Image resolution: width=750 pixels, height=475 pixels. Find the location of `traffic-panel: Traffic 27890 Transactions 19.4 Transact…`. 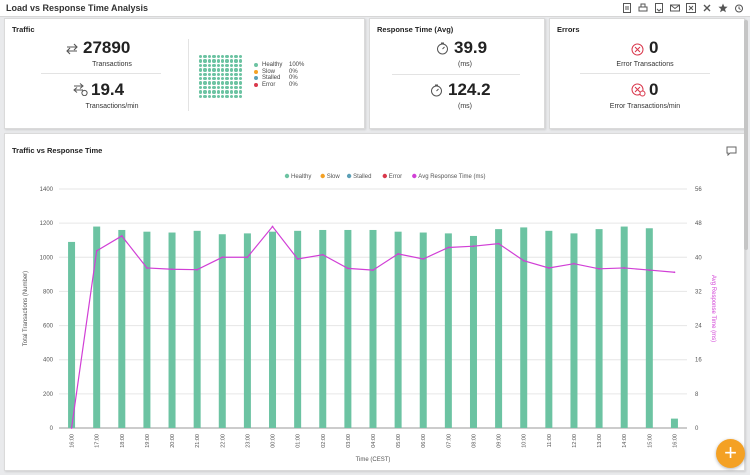

traffic-panel: Traffic 27890 Transactions 19.4 Transact… is located at coordinates (184, 73).